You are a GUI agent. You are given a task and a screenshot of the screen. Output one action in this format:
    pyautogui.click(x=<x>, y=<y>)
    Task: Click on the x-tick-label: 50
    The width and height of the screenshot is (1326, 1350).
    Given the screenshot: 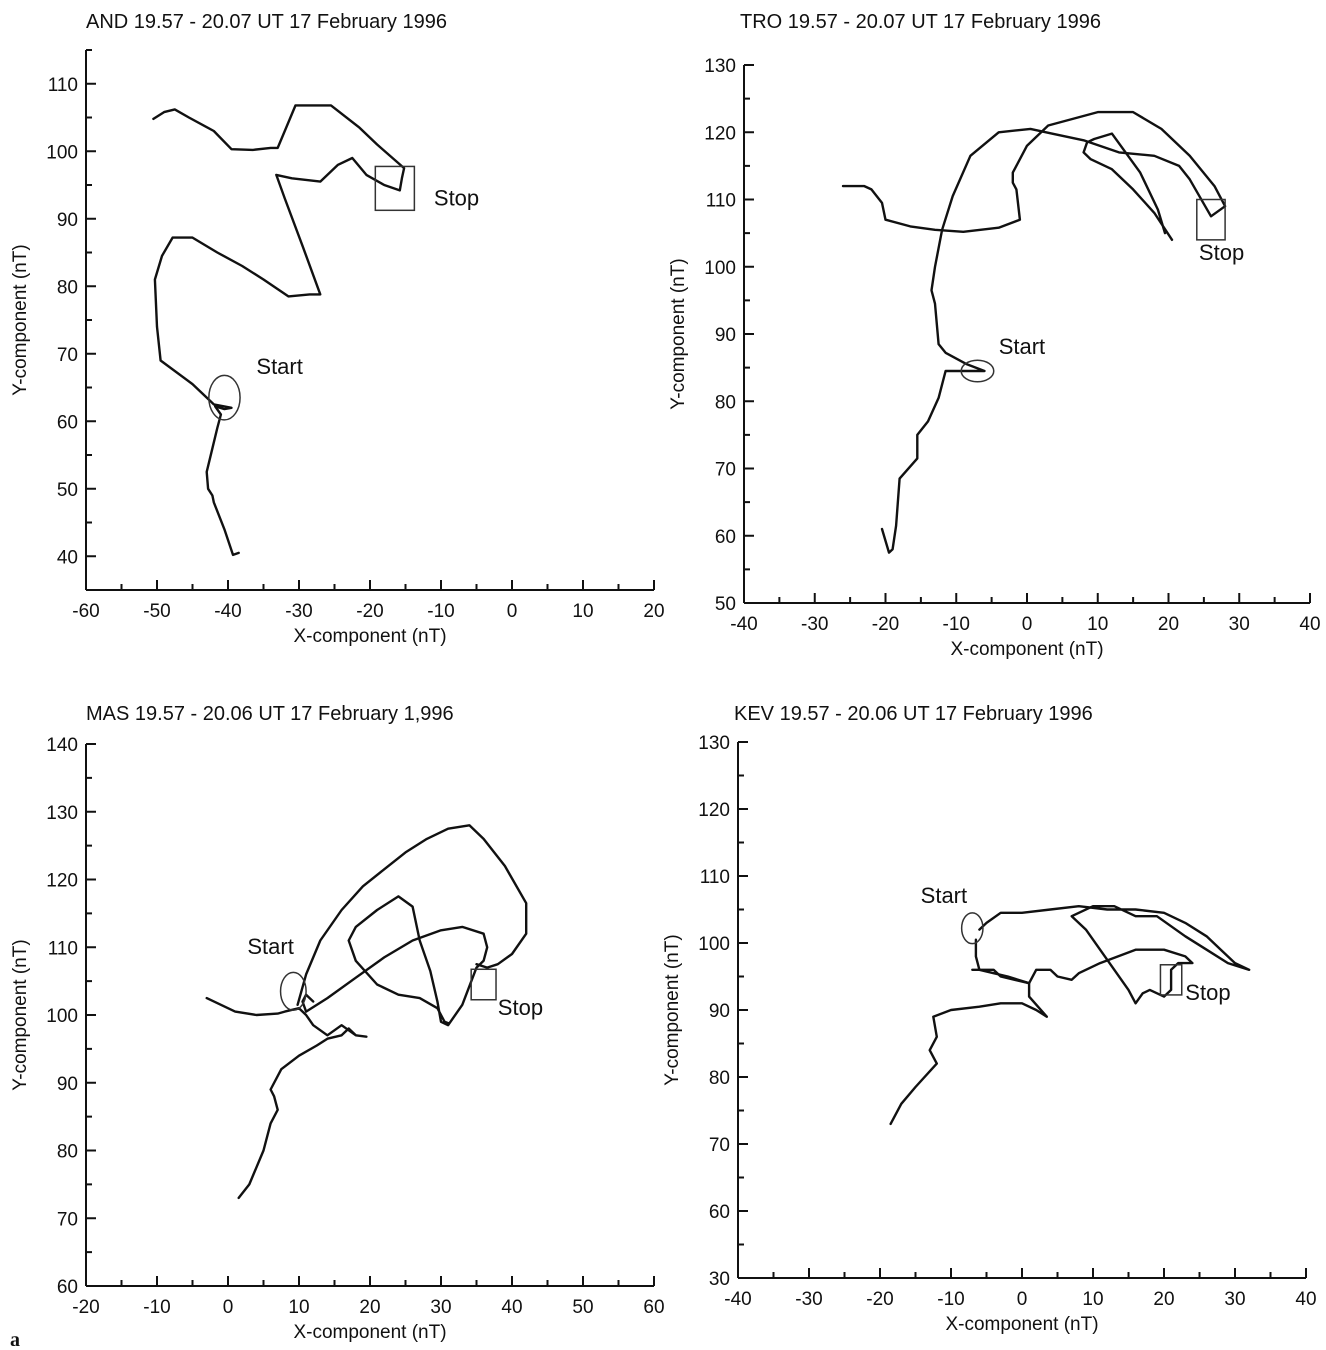 What is the action you would take?
    pyautogui.click(x=582, y=1307)
    